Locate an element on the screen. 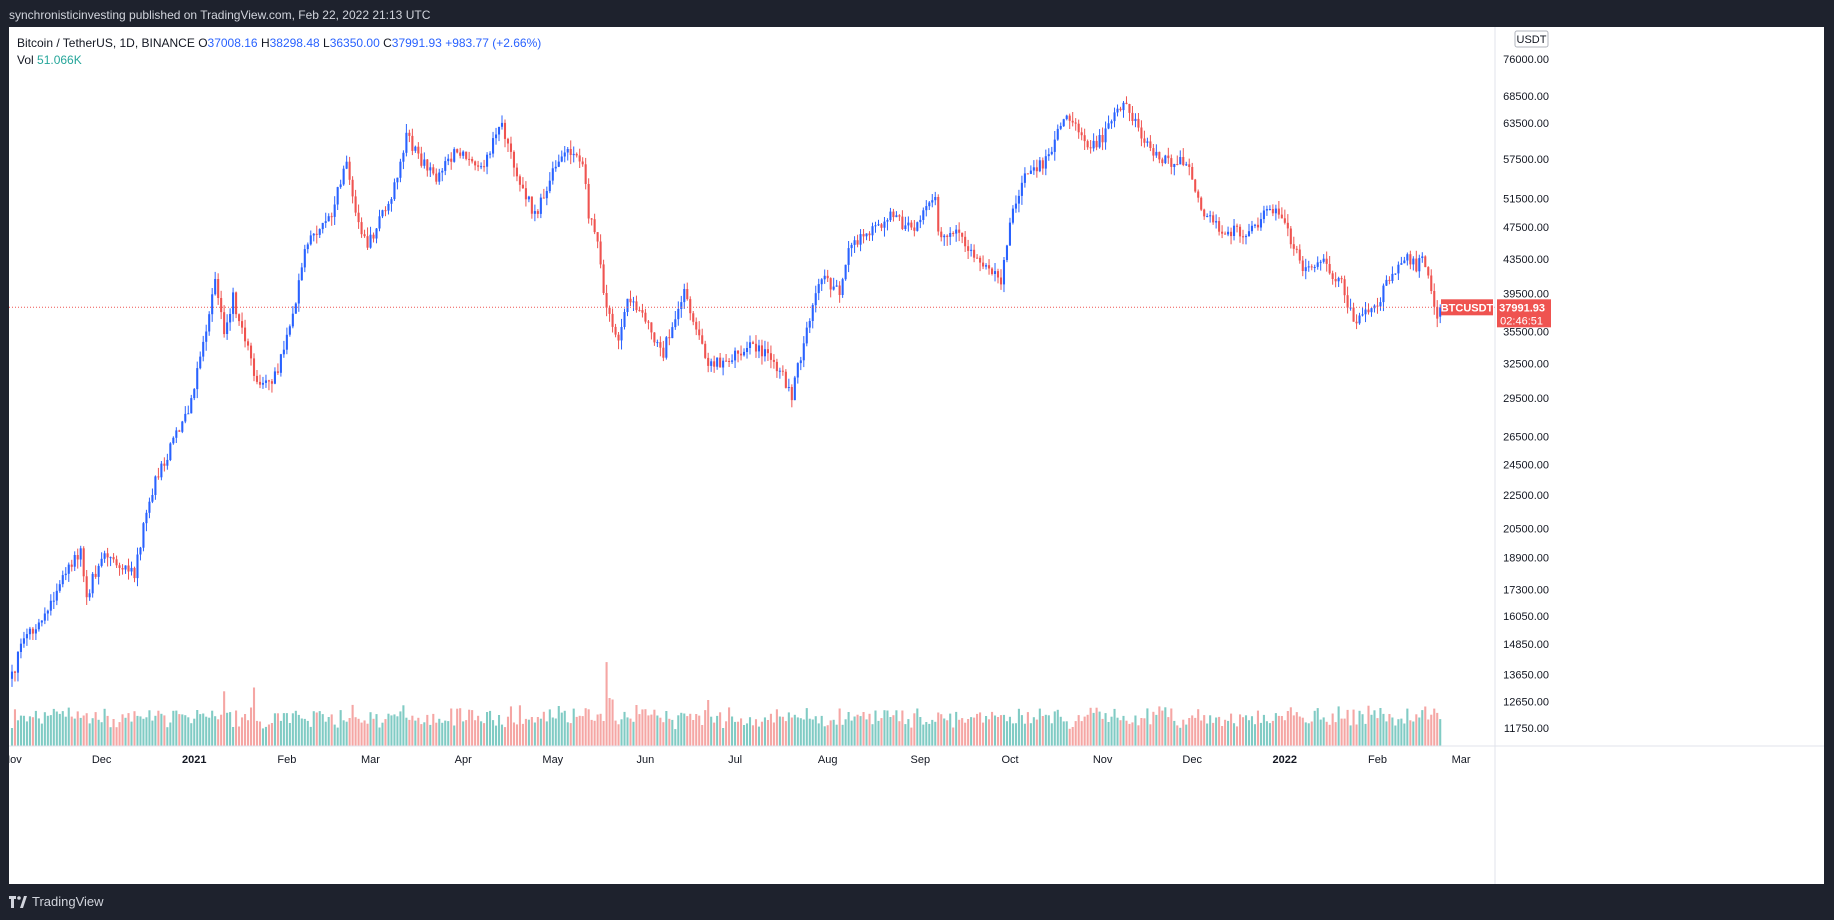 This screenshot has height=920, width=1834. price-tick-label: 32500.00 is located at coordinates (1526, 364).